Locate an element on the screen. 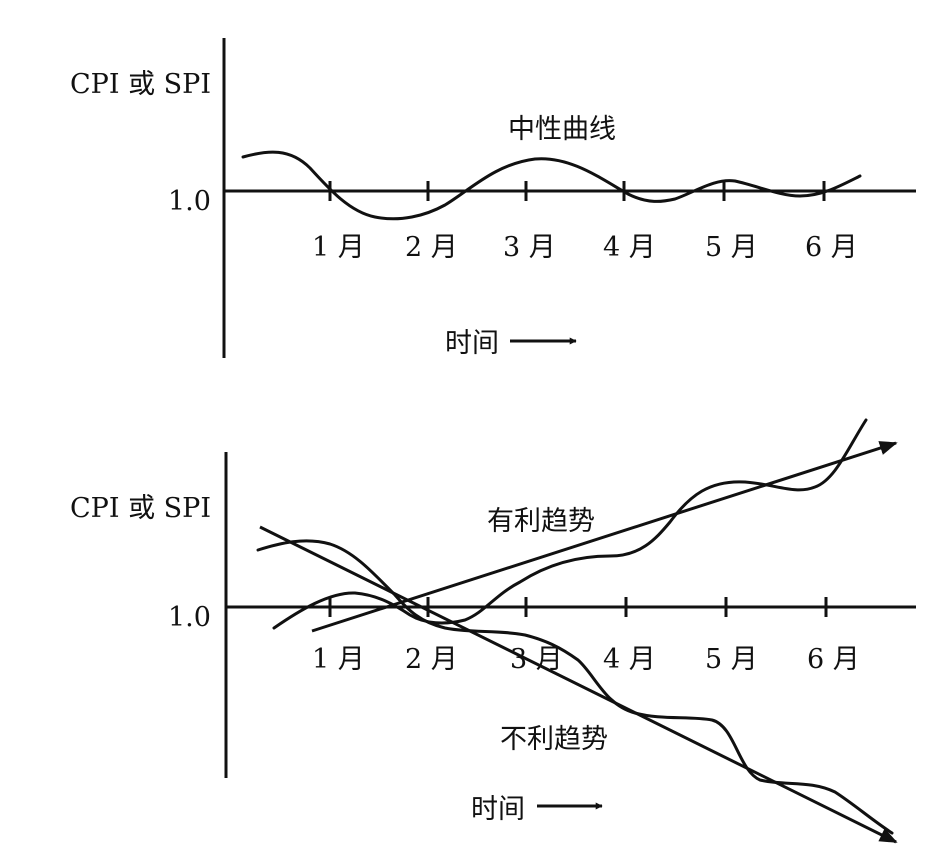 This screenshot has height=862, width=926. top-time-indicator: 时间 is located at coordinates (511, 343).